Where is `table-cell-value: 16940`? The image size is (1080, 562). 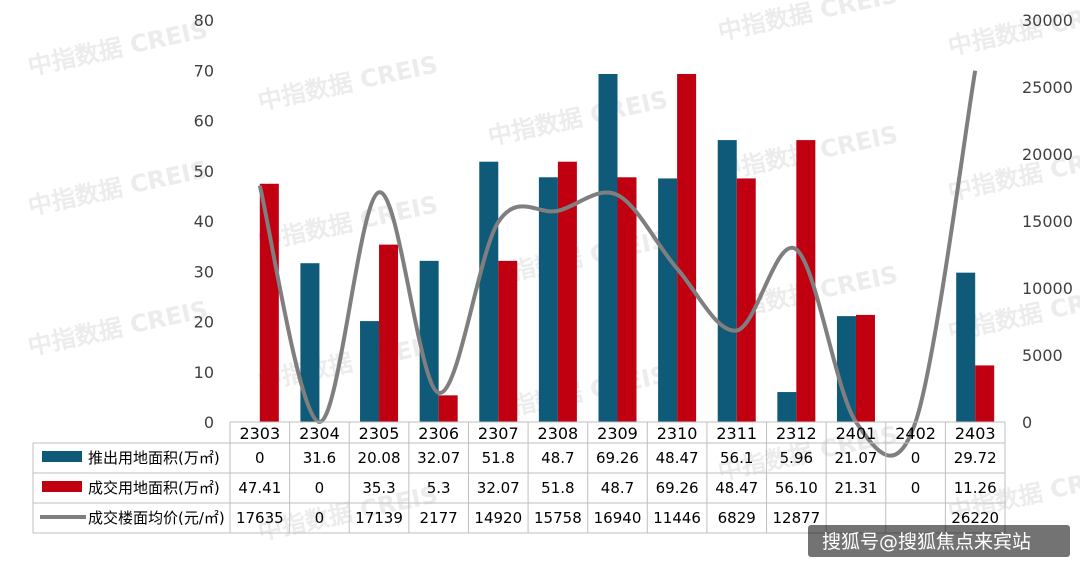 table-cell-value: 16940 is located at coordinates (618, 518).